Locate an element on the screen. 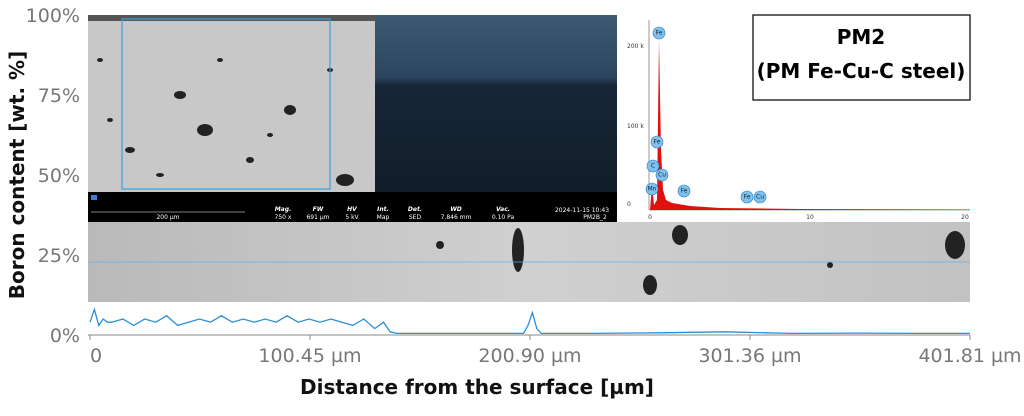 The width and height of the screenshot is (1024, 416). eds-map is located at coordinates (496, 103).